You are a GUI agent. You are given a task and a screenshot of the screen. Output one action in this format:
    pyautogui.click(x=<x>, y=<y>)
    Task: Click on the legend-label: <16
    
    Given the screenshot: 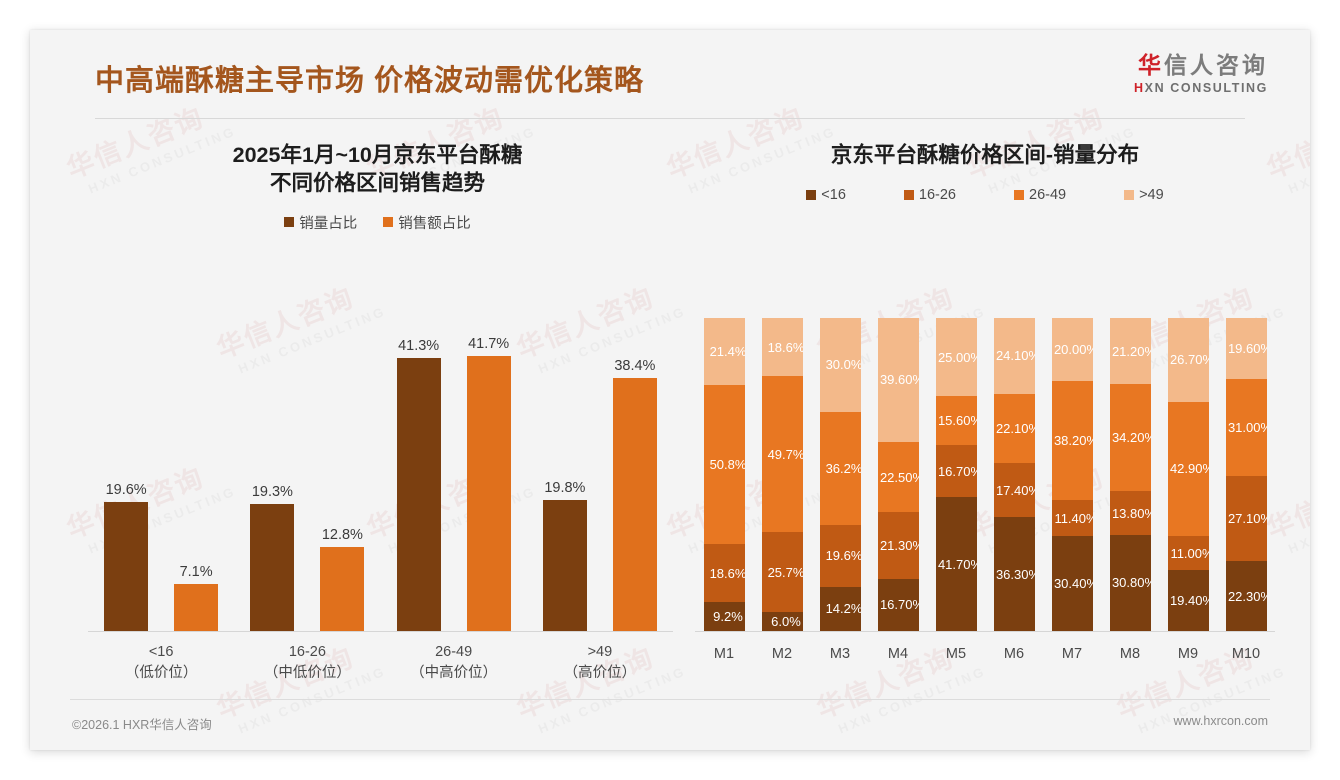 What is the action you would take?
    pyautogui.click(x=833, y=195)
    